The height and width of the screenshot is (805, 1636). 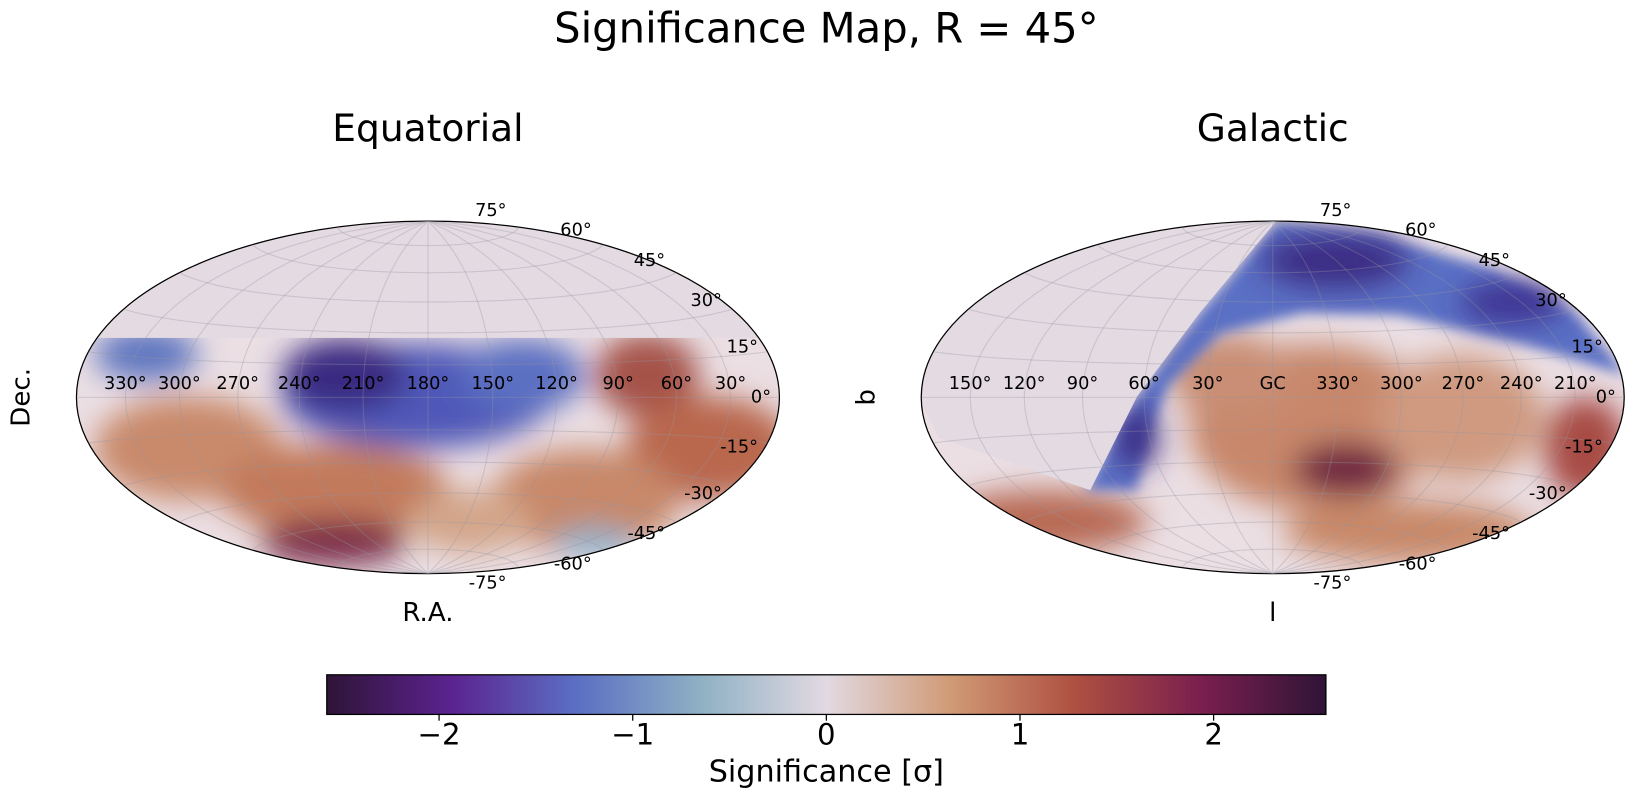 What do you see at coordinates (826, 771) in the screenshot?
I see `colorbar-label: Significance [σ]` at bounding box center [826, 771].